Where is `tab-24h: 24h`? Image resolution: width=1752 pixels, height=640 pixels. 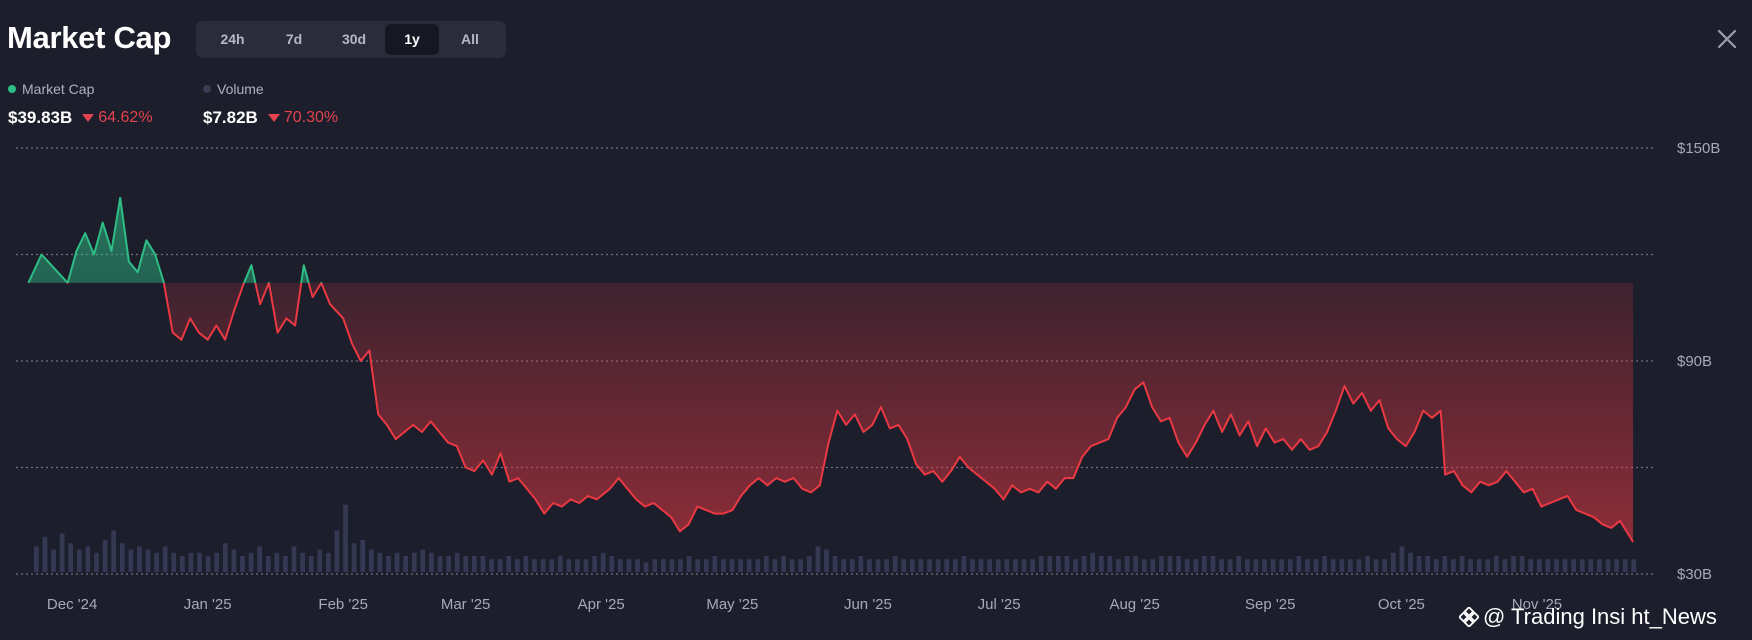 tab-24h: 24h is located at coordinates (232, 39).